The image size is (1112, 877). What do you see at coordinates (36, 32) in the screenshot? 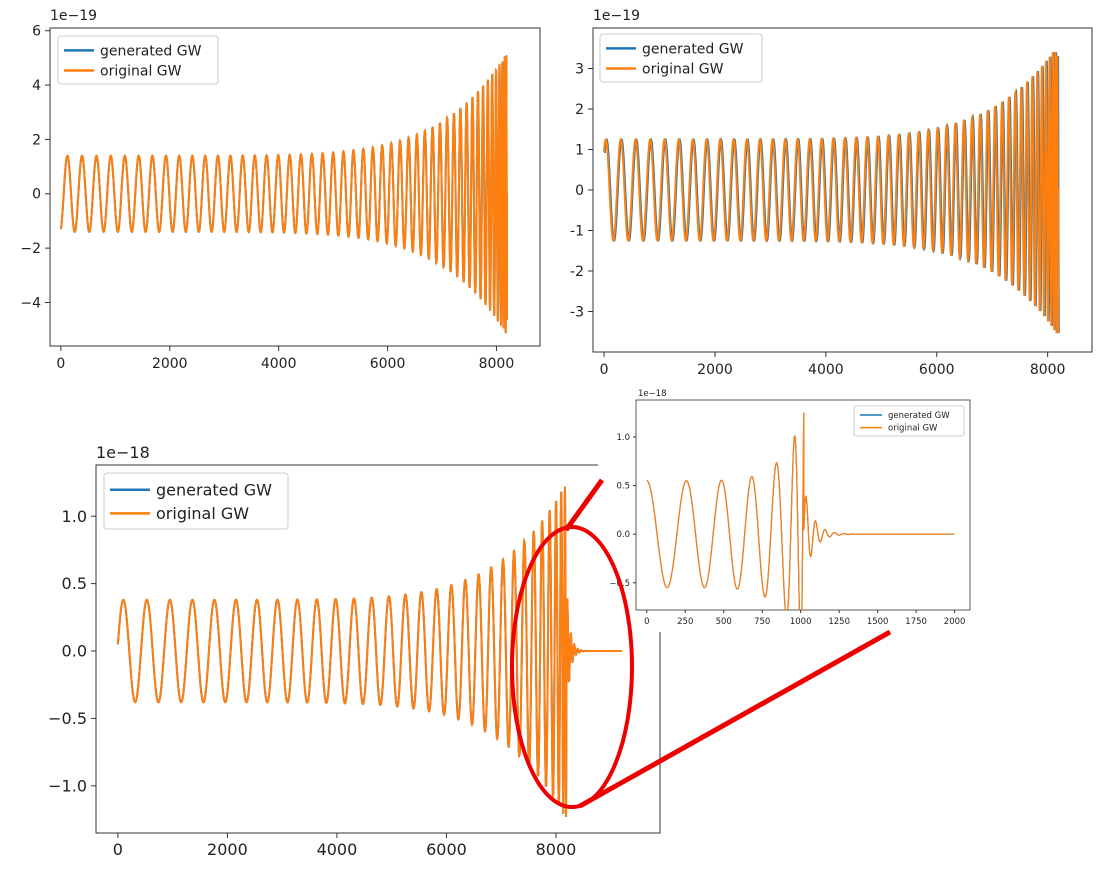
I see `y-tick-label: 6` at bounding box center [36, 32].